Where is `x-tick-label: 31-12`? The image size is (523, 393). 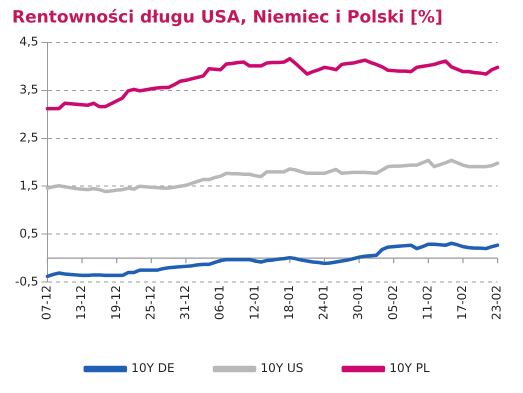
x-tick-label: 31-12 is located at coordinates (185, 302).